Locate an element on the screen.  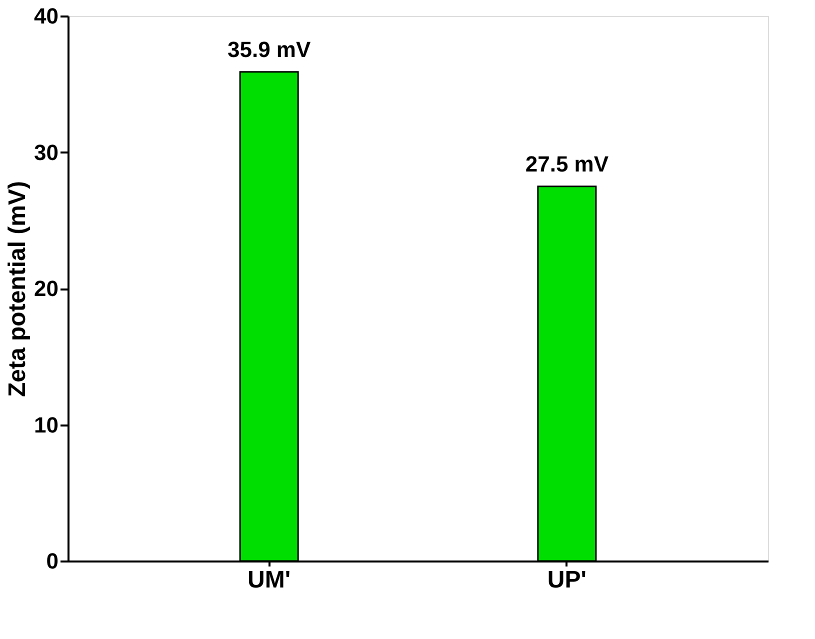
x-tick-label: UP' is located at coordinates (566, 580).